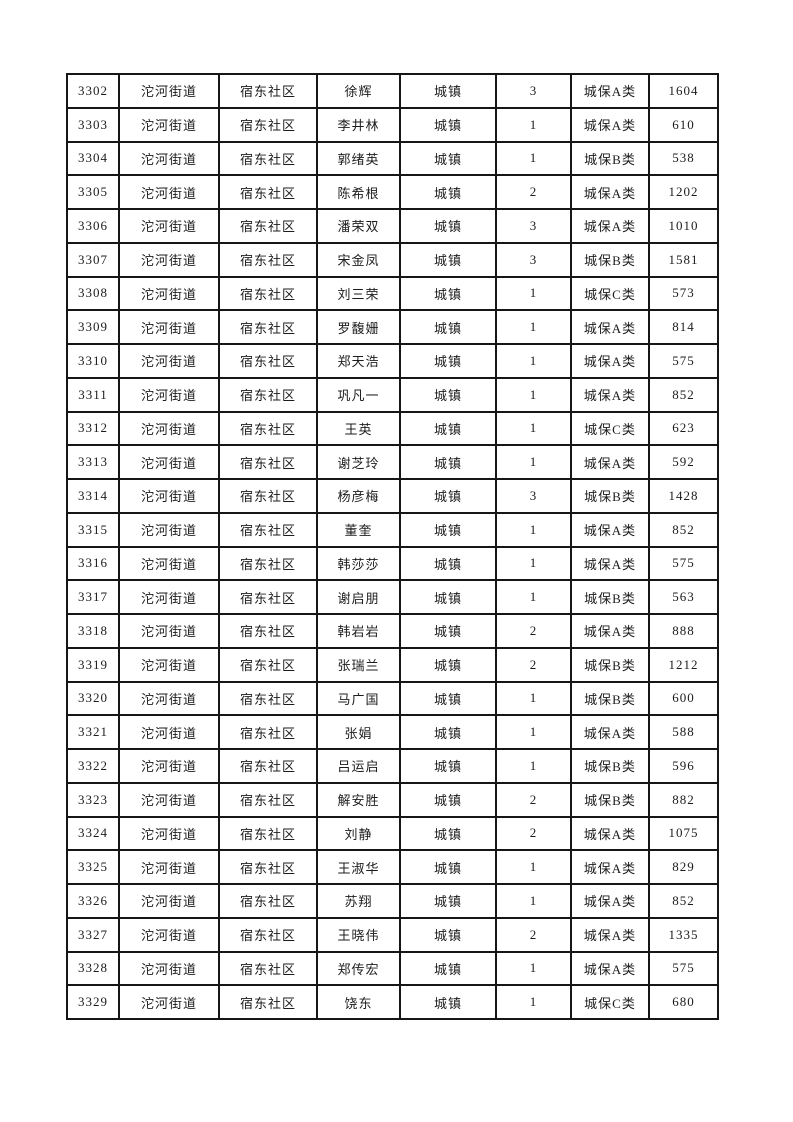 The height and width of the screenshot is (1122, 793). I want to click on cell-name: 马广国, so click(358, 698).